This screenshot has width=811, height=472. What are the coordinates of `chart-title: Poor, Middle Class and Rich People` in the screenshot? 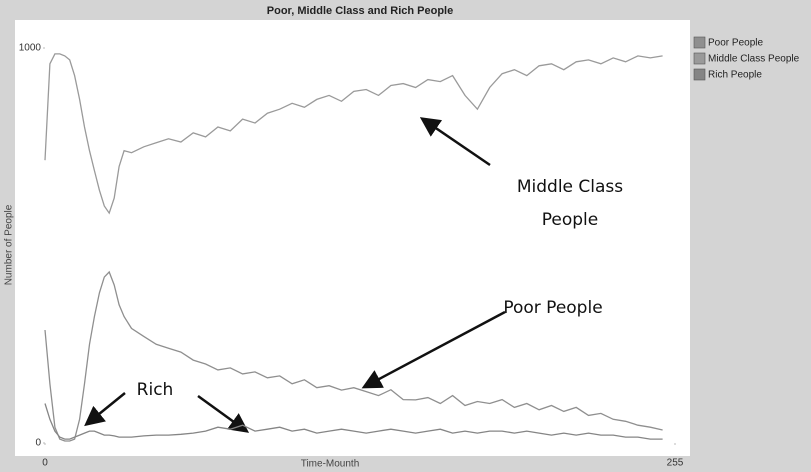 It's located at (360, 11).